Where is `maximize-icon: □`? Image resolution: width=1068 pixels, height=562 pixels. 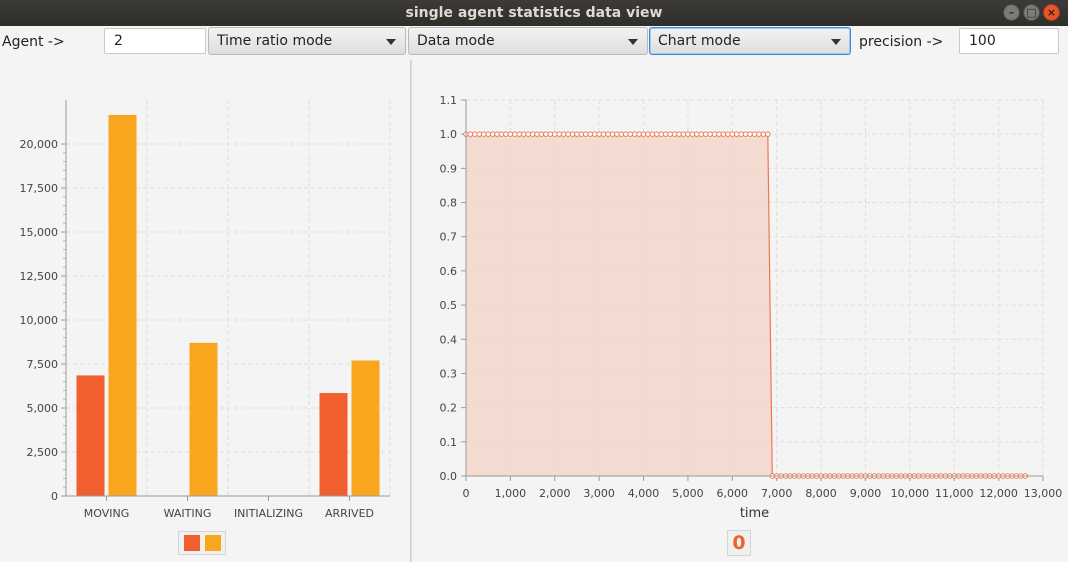
maximize-icon: □ is located at coordinates (1031, 12).